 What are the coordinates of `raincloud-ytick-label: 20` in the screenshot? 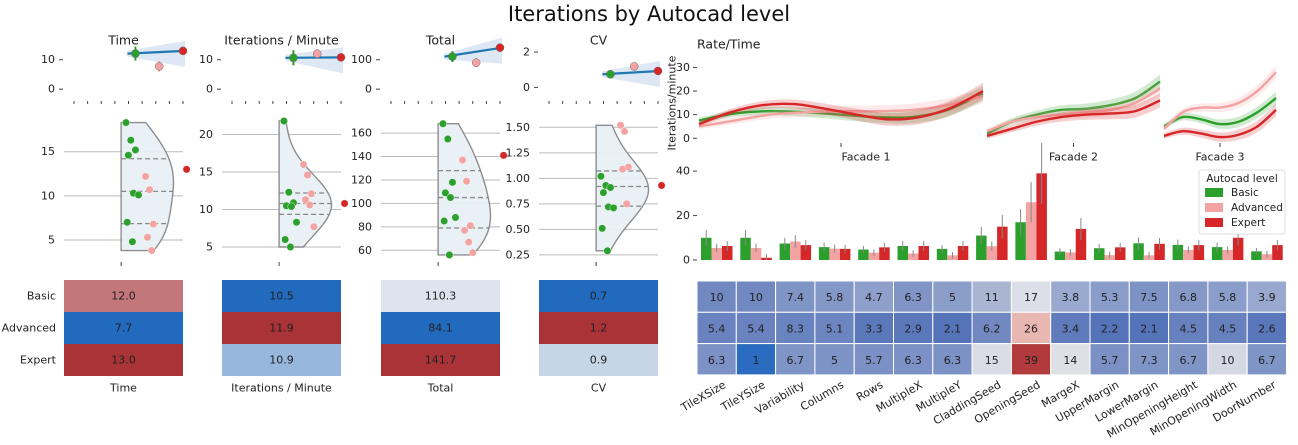 It's located at (206, 134).